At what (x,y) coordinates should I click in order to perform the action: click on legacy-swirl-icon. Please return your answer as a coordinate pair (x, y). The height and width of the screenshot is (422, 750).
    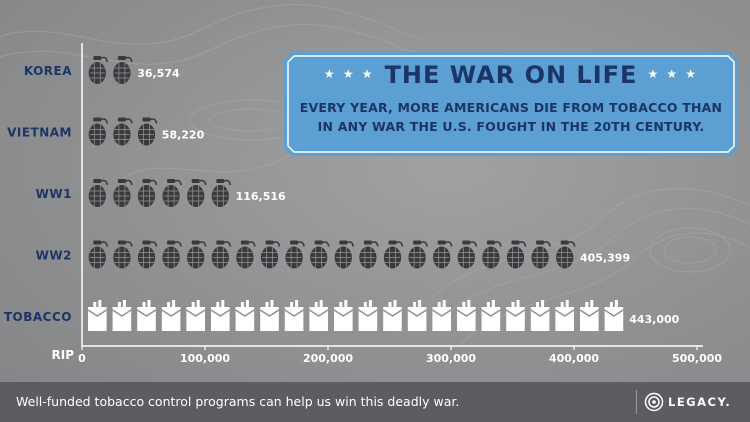
    Looking at the image, I should click on (654, 402).